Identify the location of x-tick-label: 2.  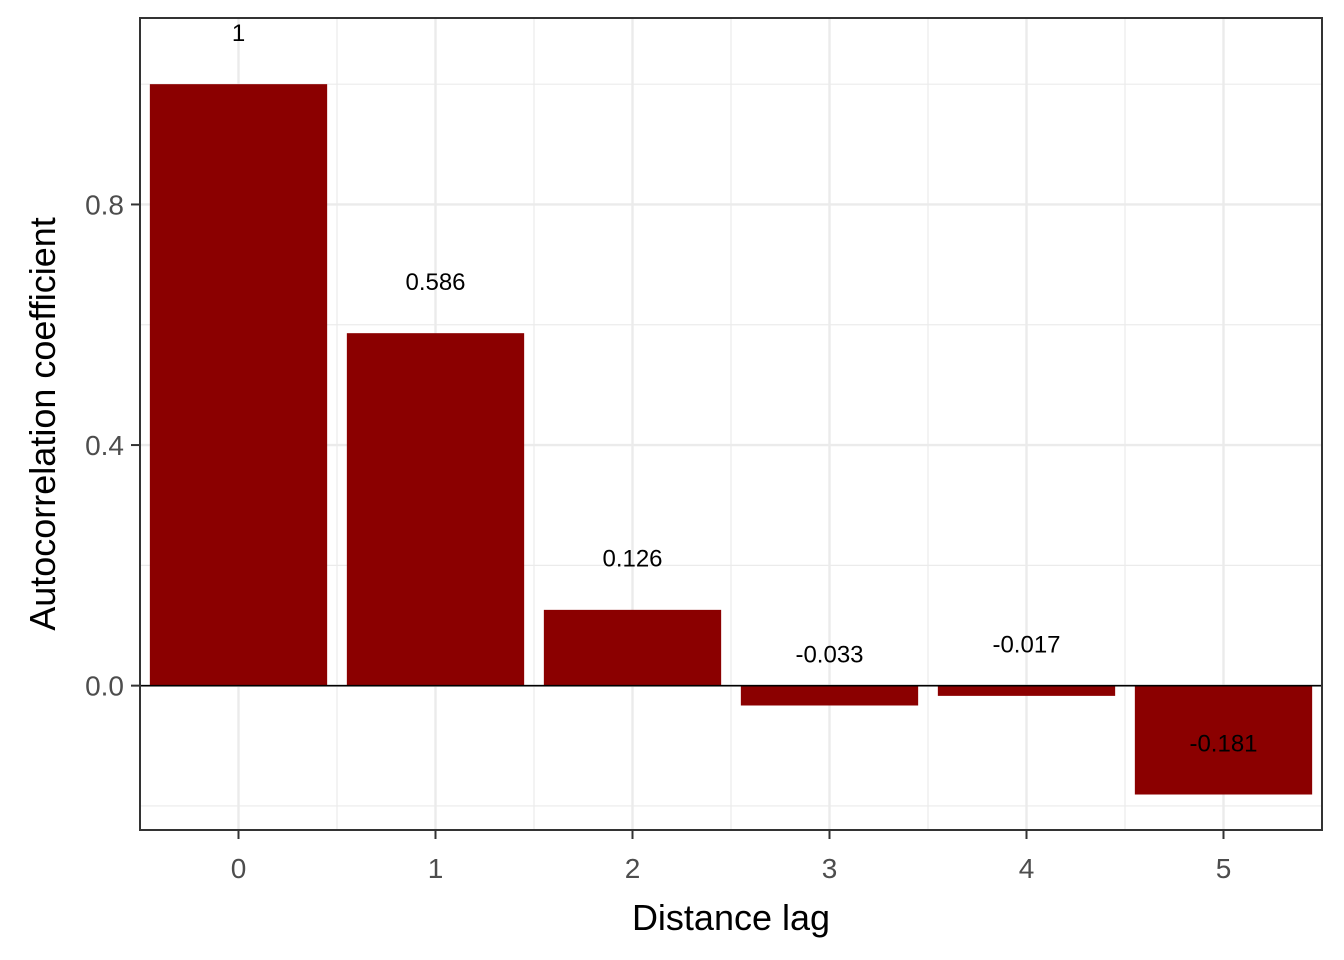
(633, 868).